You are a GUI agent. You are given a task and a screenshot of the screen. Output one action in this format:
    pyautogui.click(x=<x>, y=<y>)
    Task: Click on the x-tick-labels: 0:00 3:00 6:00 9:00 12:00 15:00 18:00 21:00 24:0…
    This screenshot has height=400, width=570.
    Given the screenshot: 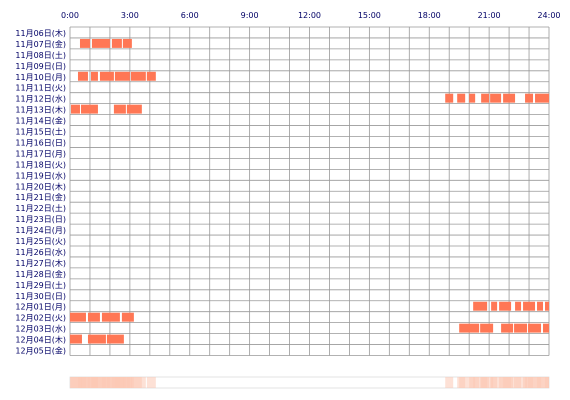 What is the action you would take?
    pyautogui.click(x=311, y=15)
    